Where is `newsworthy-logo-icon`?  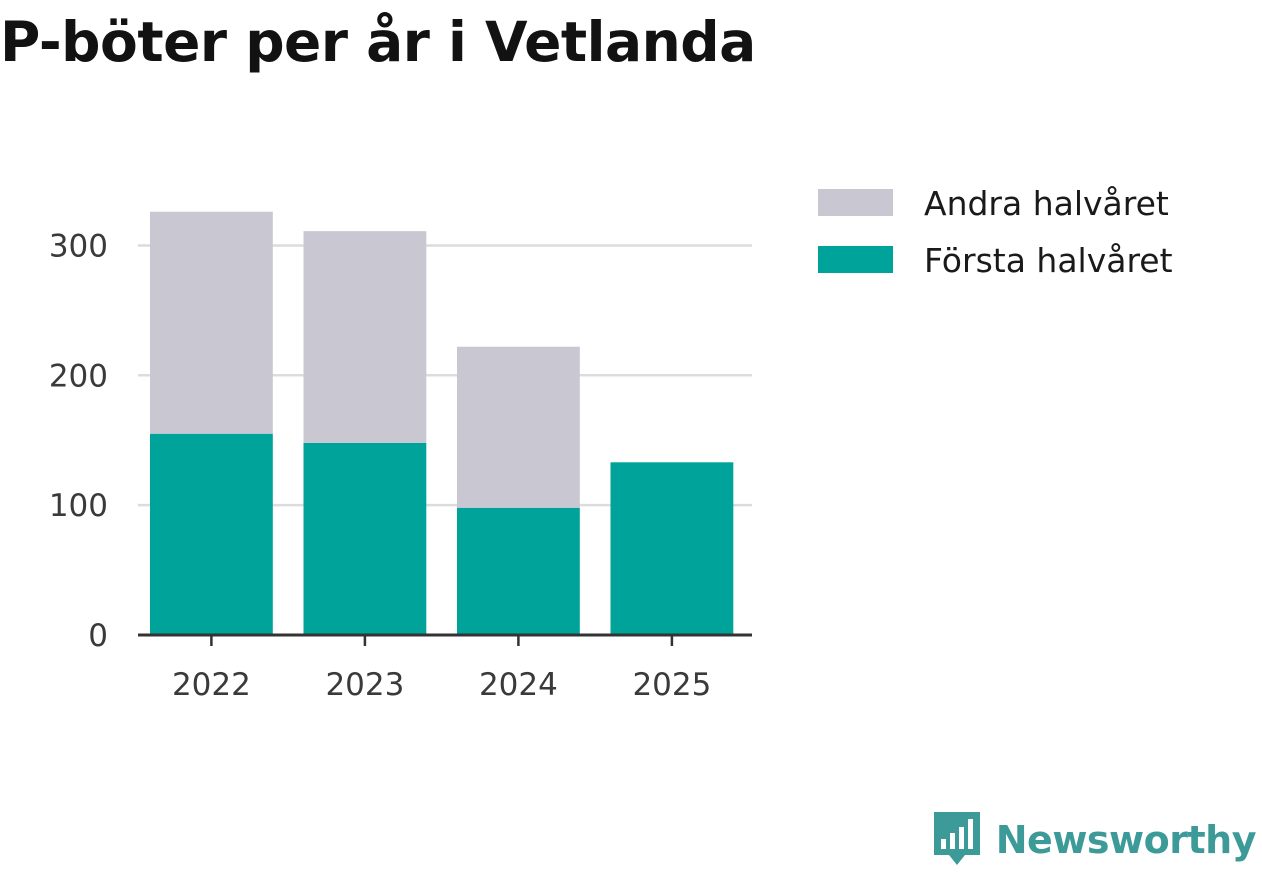 newsworthy-logo-icon is located at coordinates (957, 840).